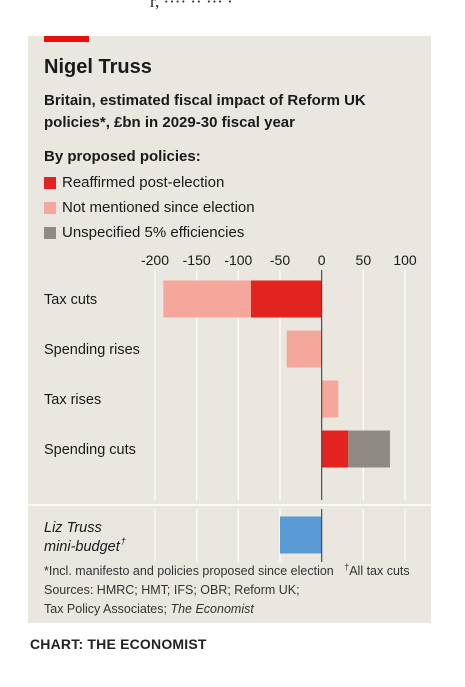 This screenshot has height=687, width=465. What do you see at coordinates (191, 5) in the screenshot?
I see `header-text-fragment: r, ···· ·· ··· ·` at bounding box center [191, 5].